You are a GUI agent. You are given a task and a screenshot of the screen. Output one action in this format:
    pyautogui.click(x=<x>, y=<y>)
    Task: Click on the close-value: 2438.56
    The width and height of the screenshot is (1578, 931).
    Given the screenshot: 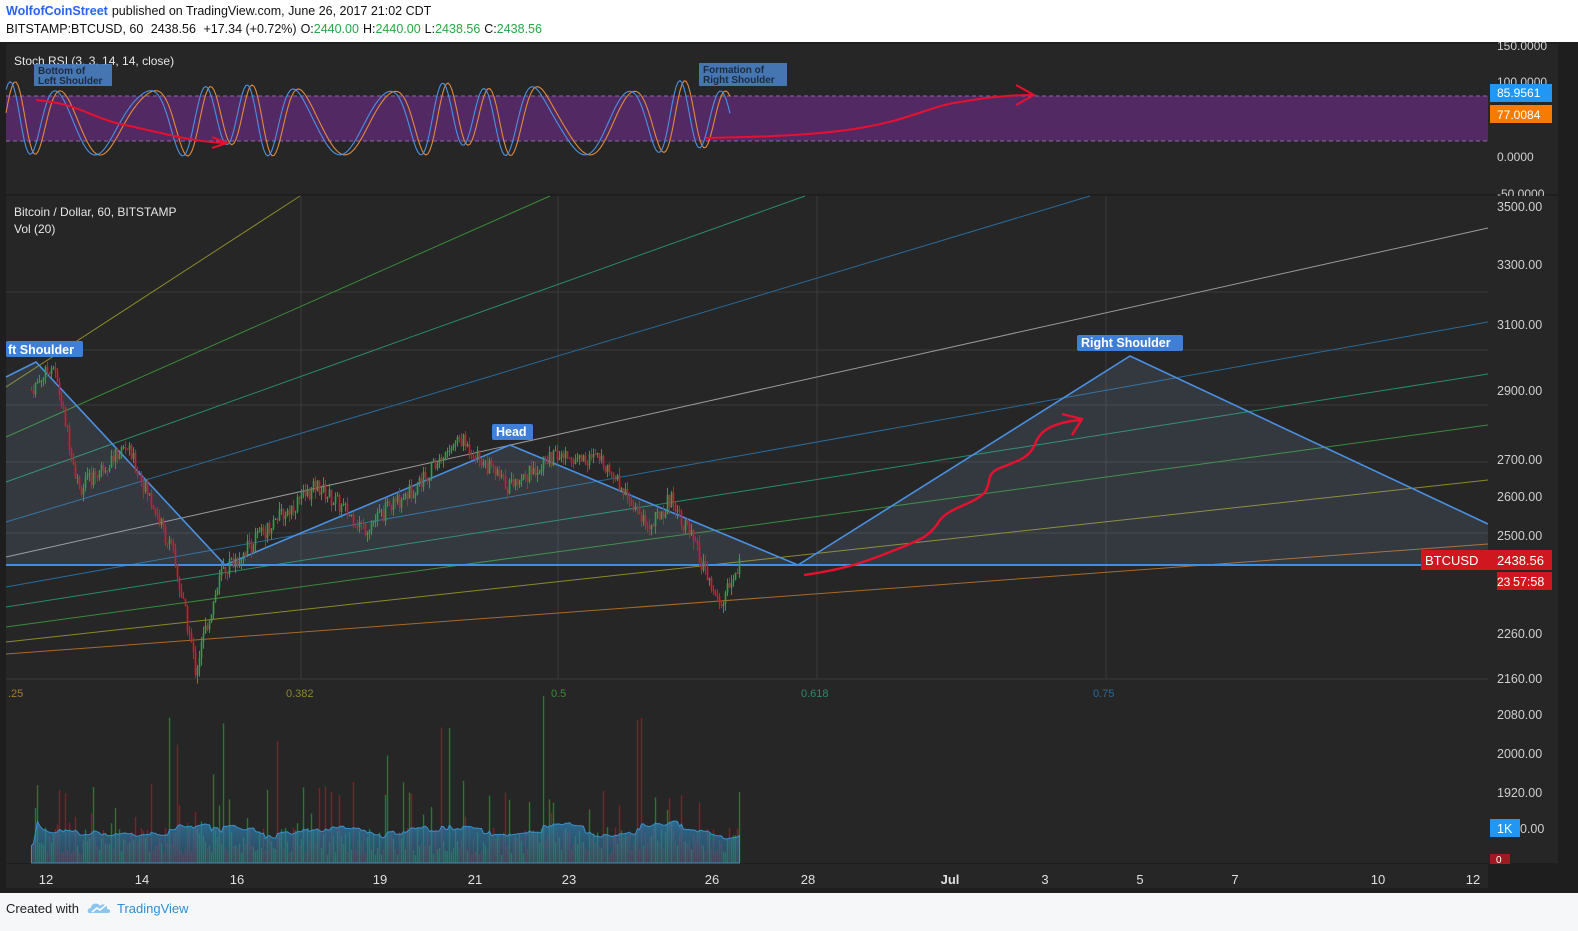 What is the action you would take?
    pyautogui.click(x=519, y=29)
    